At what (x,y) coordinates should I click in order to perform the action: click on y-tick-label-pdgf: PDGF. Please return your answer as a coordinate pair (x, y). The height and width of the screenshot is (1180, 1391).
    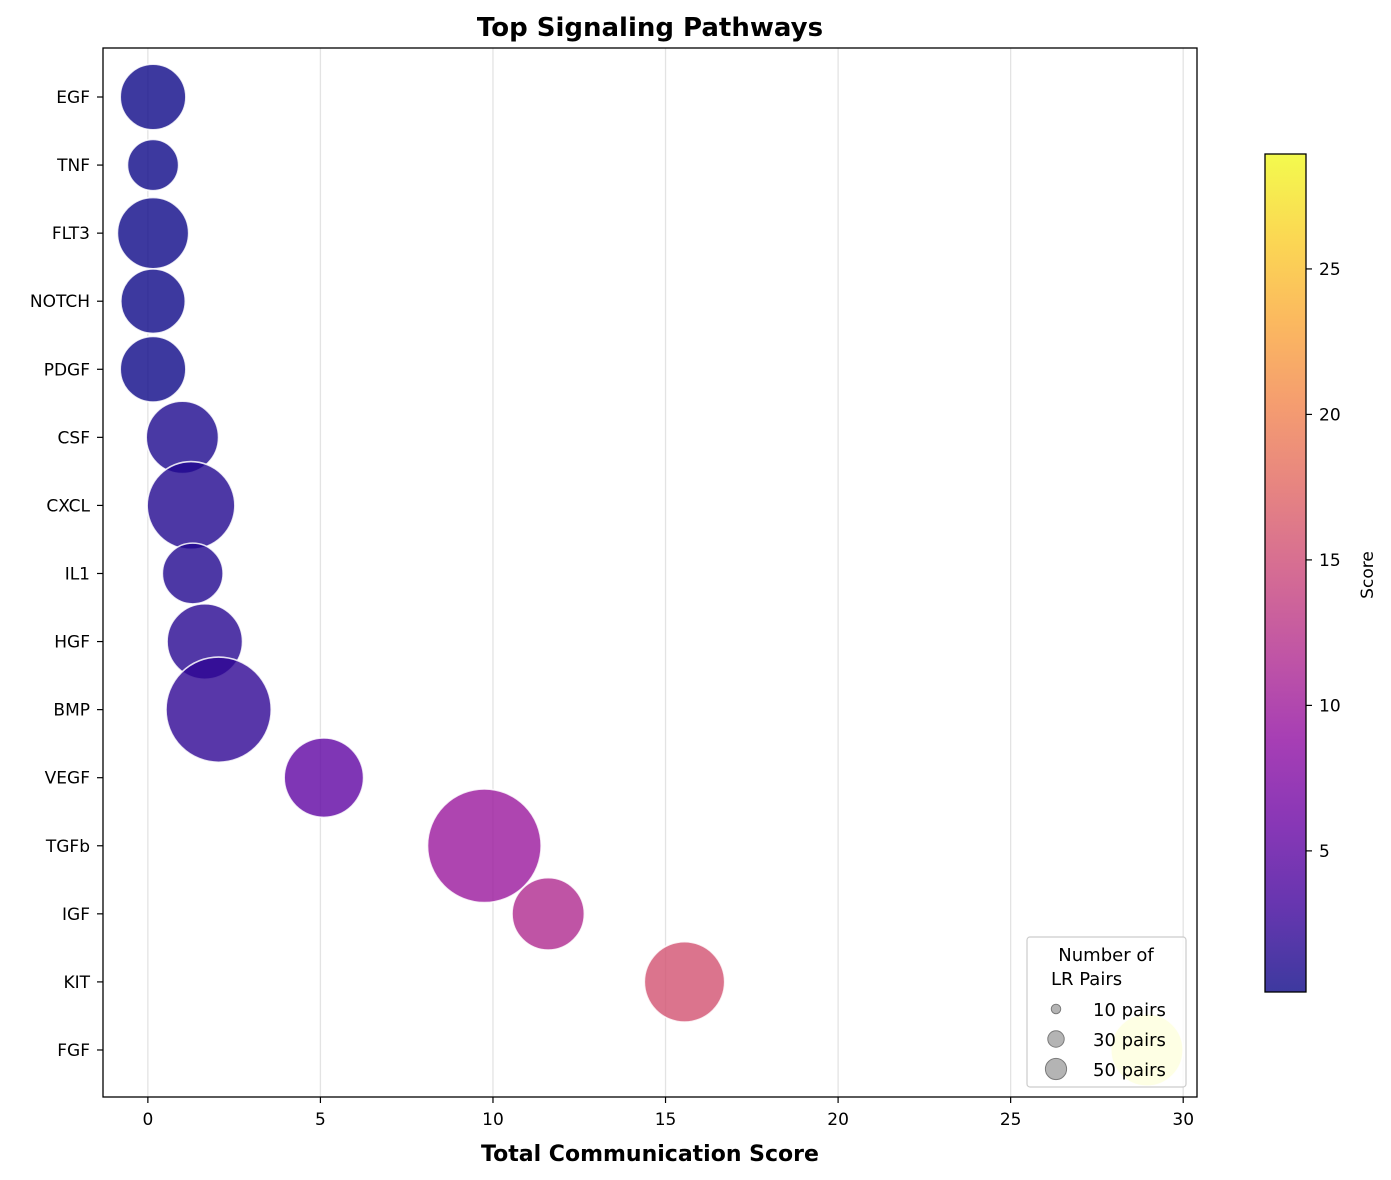
    Looking at the image, I should click on (67, 370).